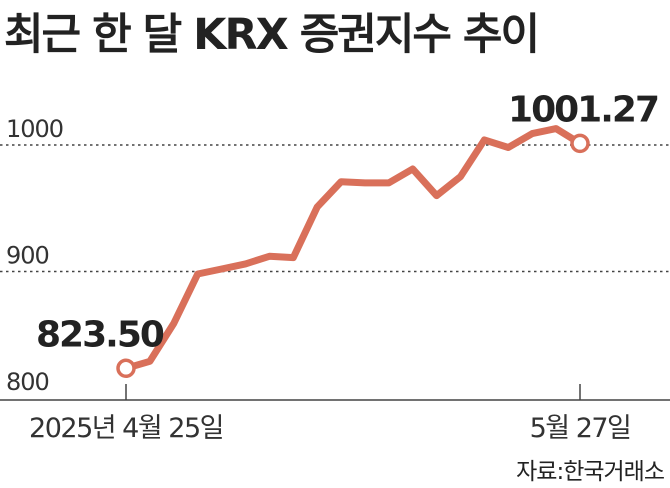 The image size is (670, 488). I want to click on x-tick-label-0: 2025년 4월 25일, so click(126, 428).